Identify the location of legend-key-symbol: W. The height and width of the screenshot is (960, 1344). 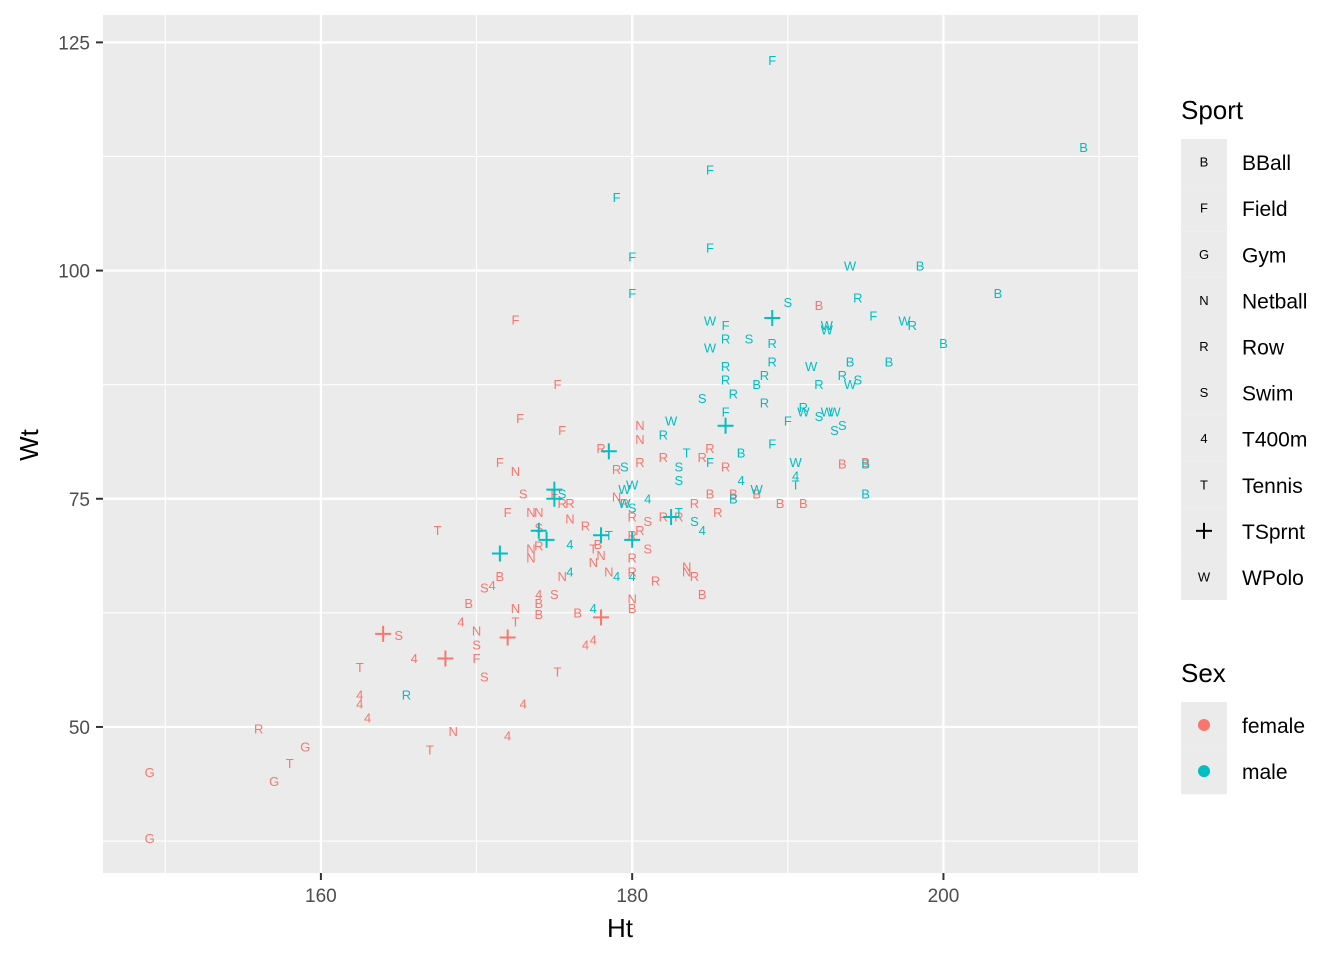
(1204, 576).